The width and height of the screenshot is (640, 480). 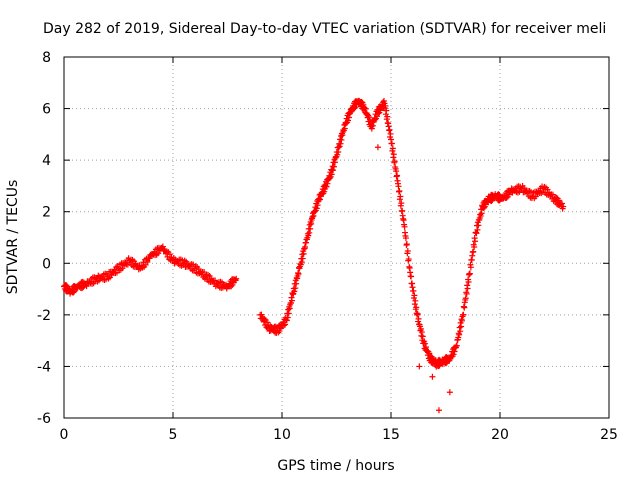 What do you see at coordinates (46, 264) in the screenshot?
I see `y-tick-label: 0` at bounding box center [46, 264].